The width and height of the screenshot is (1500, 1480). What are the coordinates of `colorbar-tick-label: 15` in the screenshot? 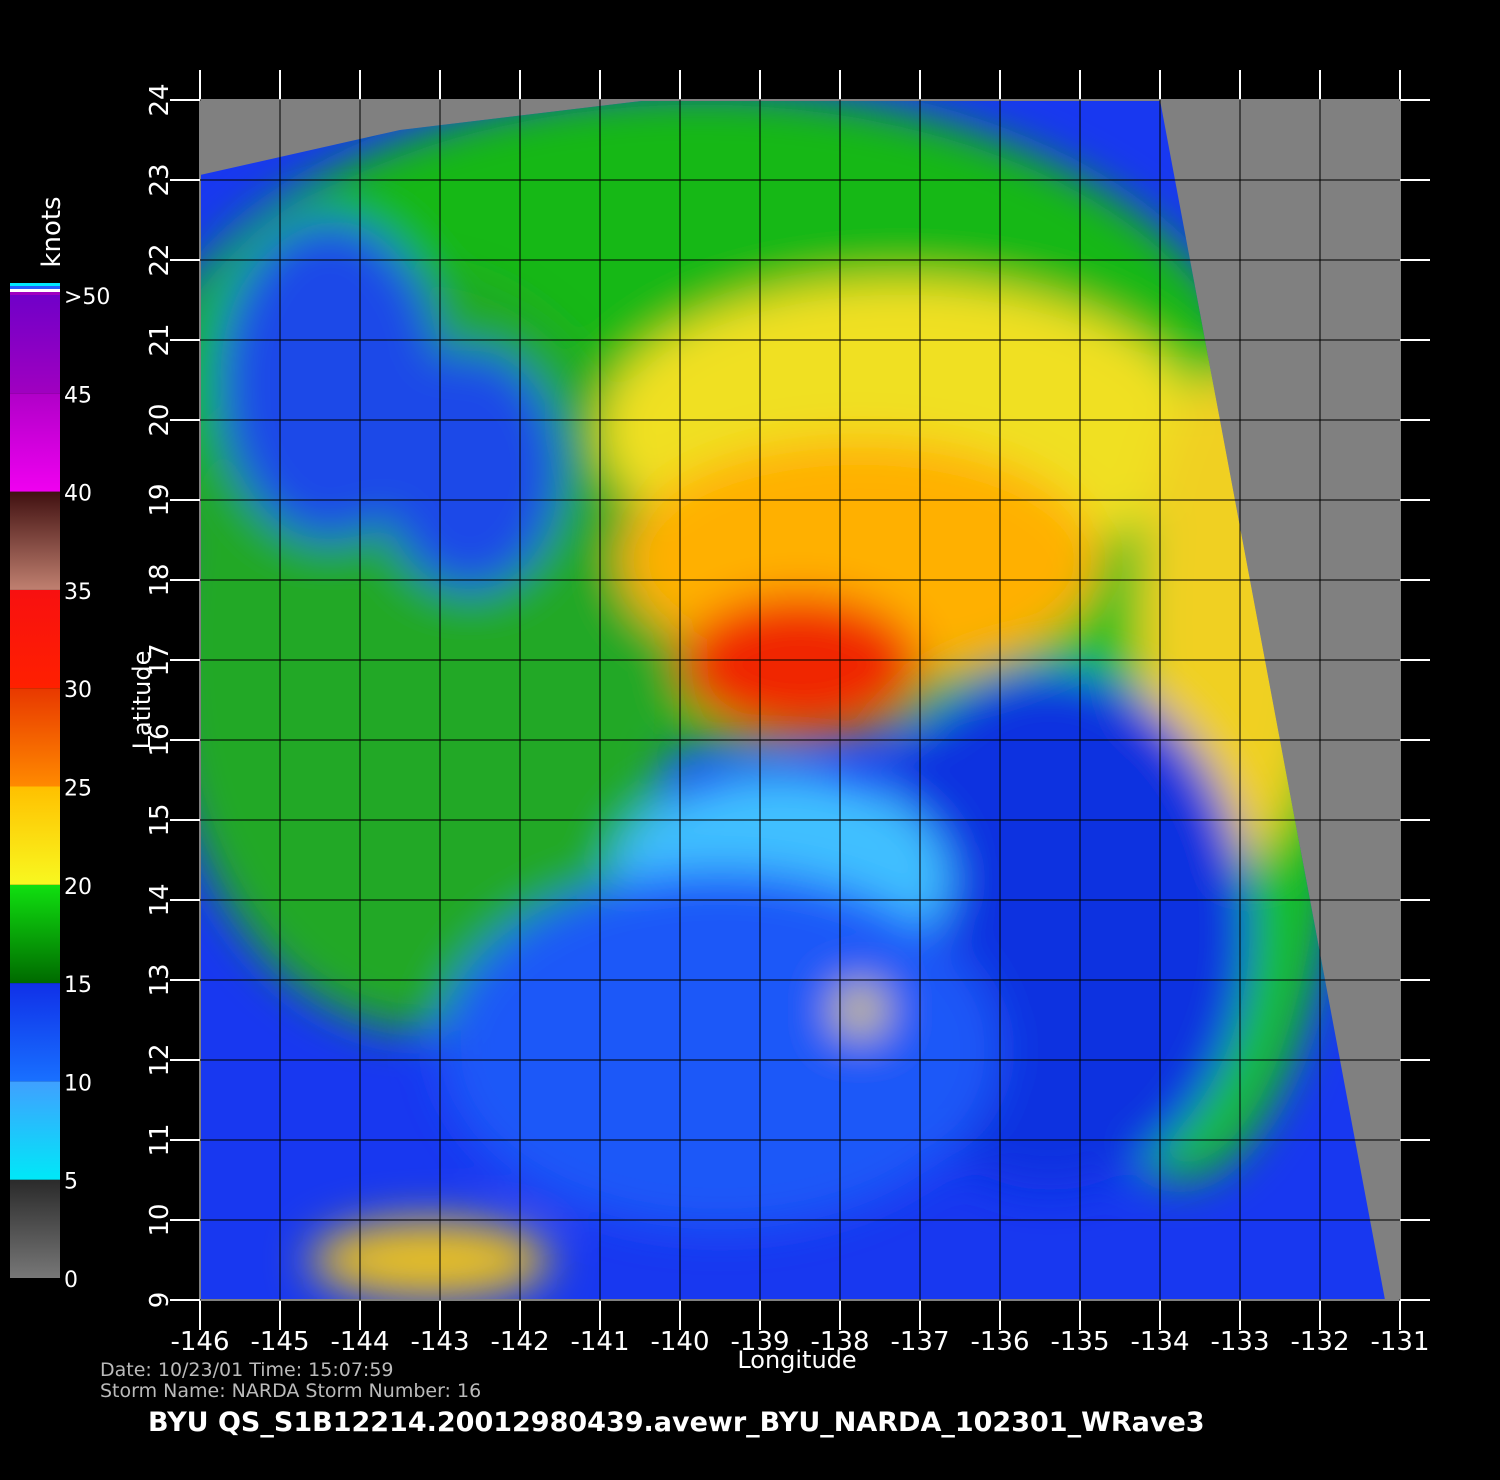 It's located at (78, 985).